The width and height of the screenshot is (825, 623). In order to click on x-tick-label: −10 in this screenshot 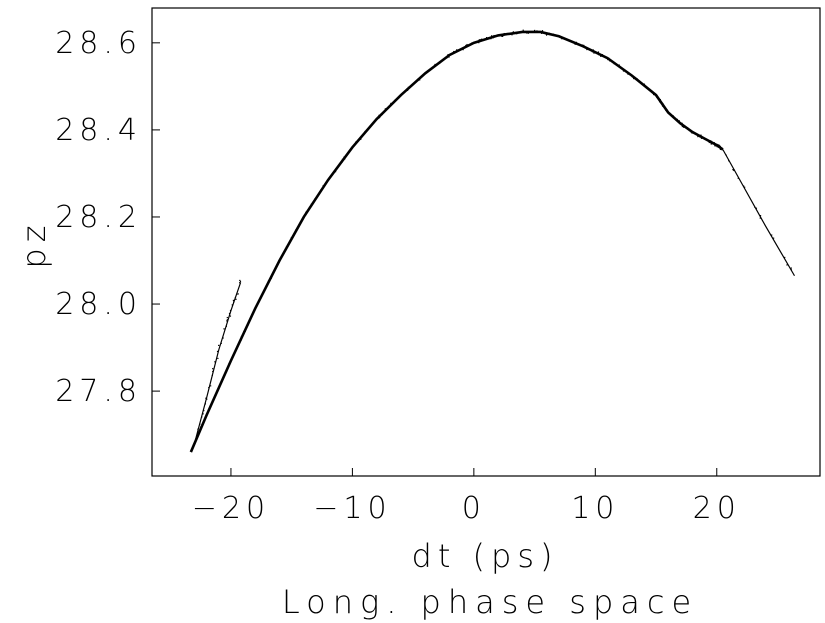, I will do `click(352, 508)`.